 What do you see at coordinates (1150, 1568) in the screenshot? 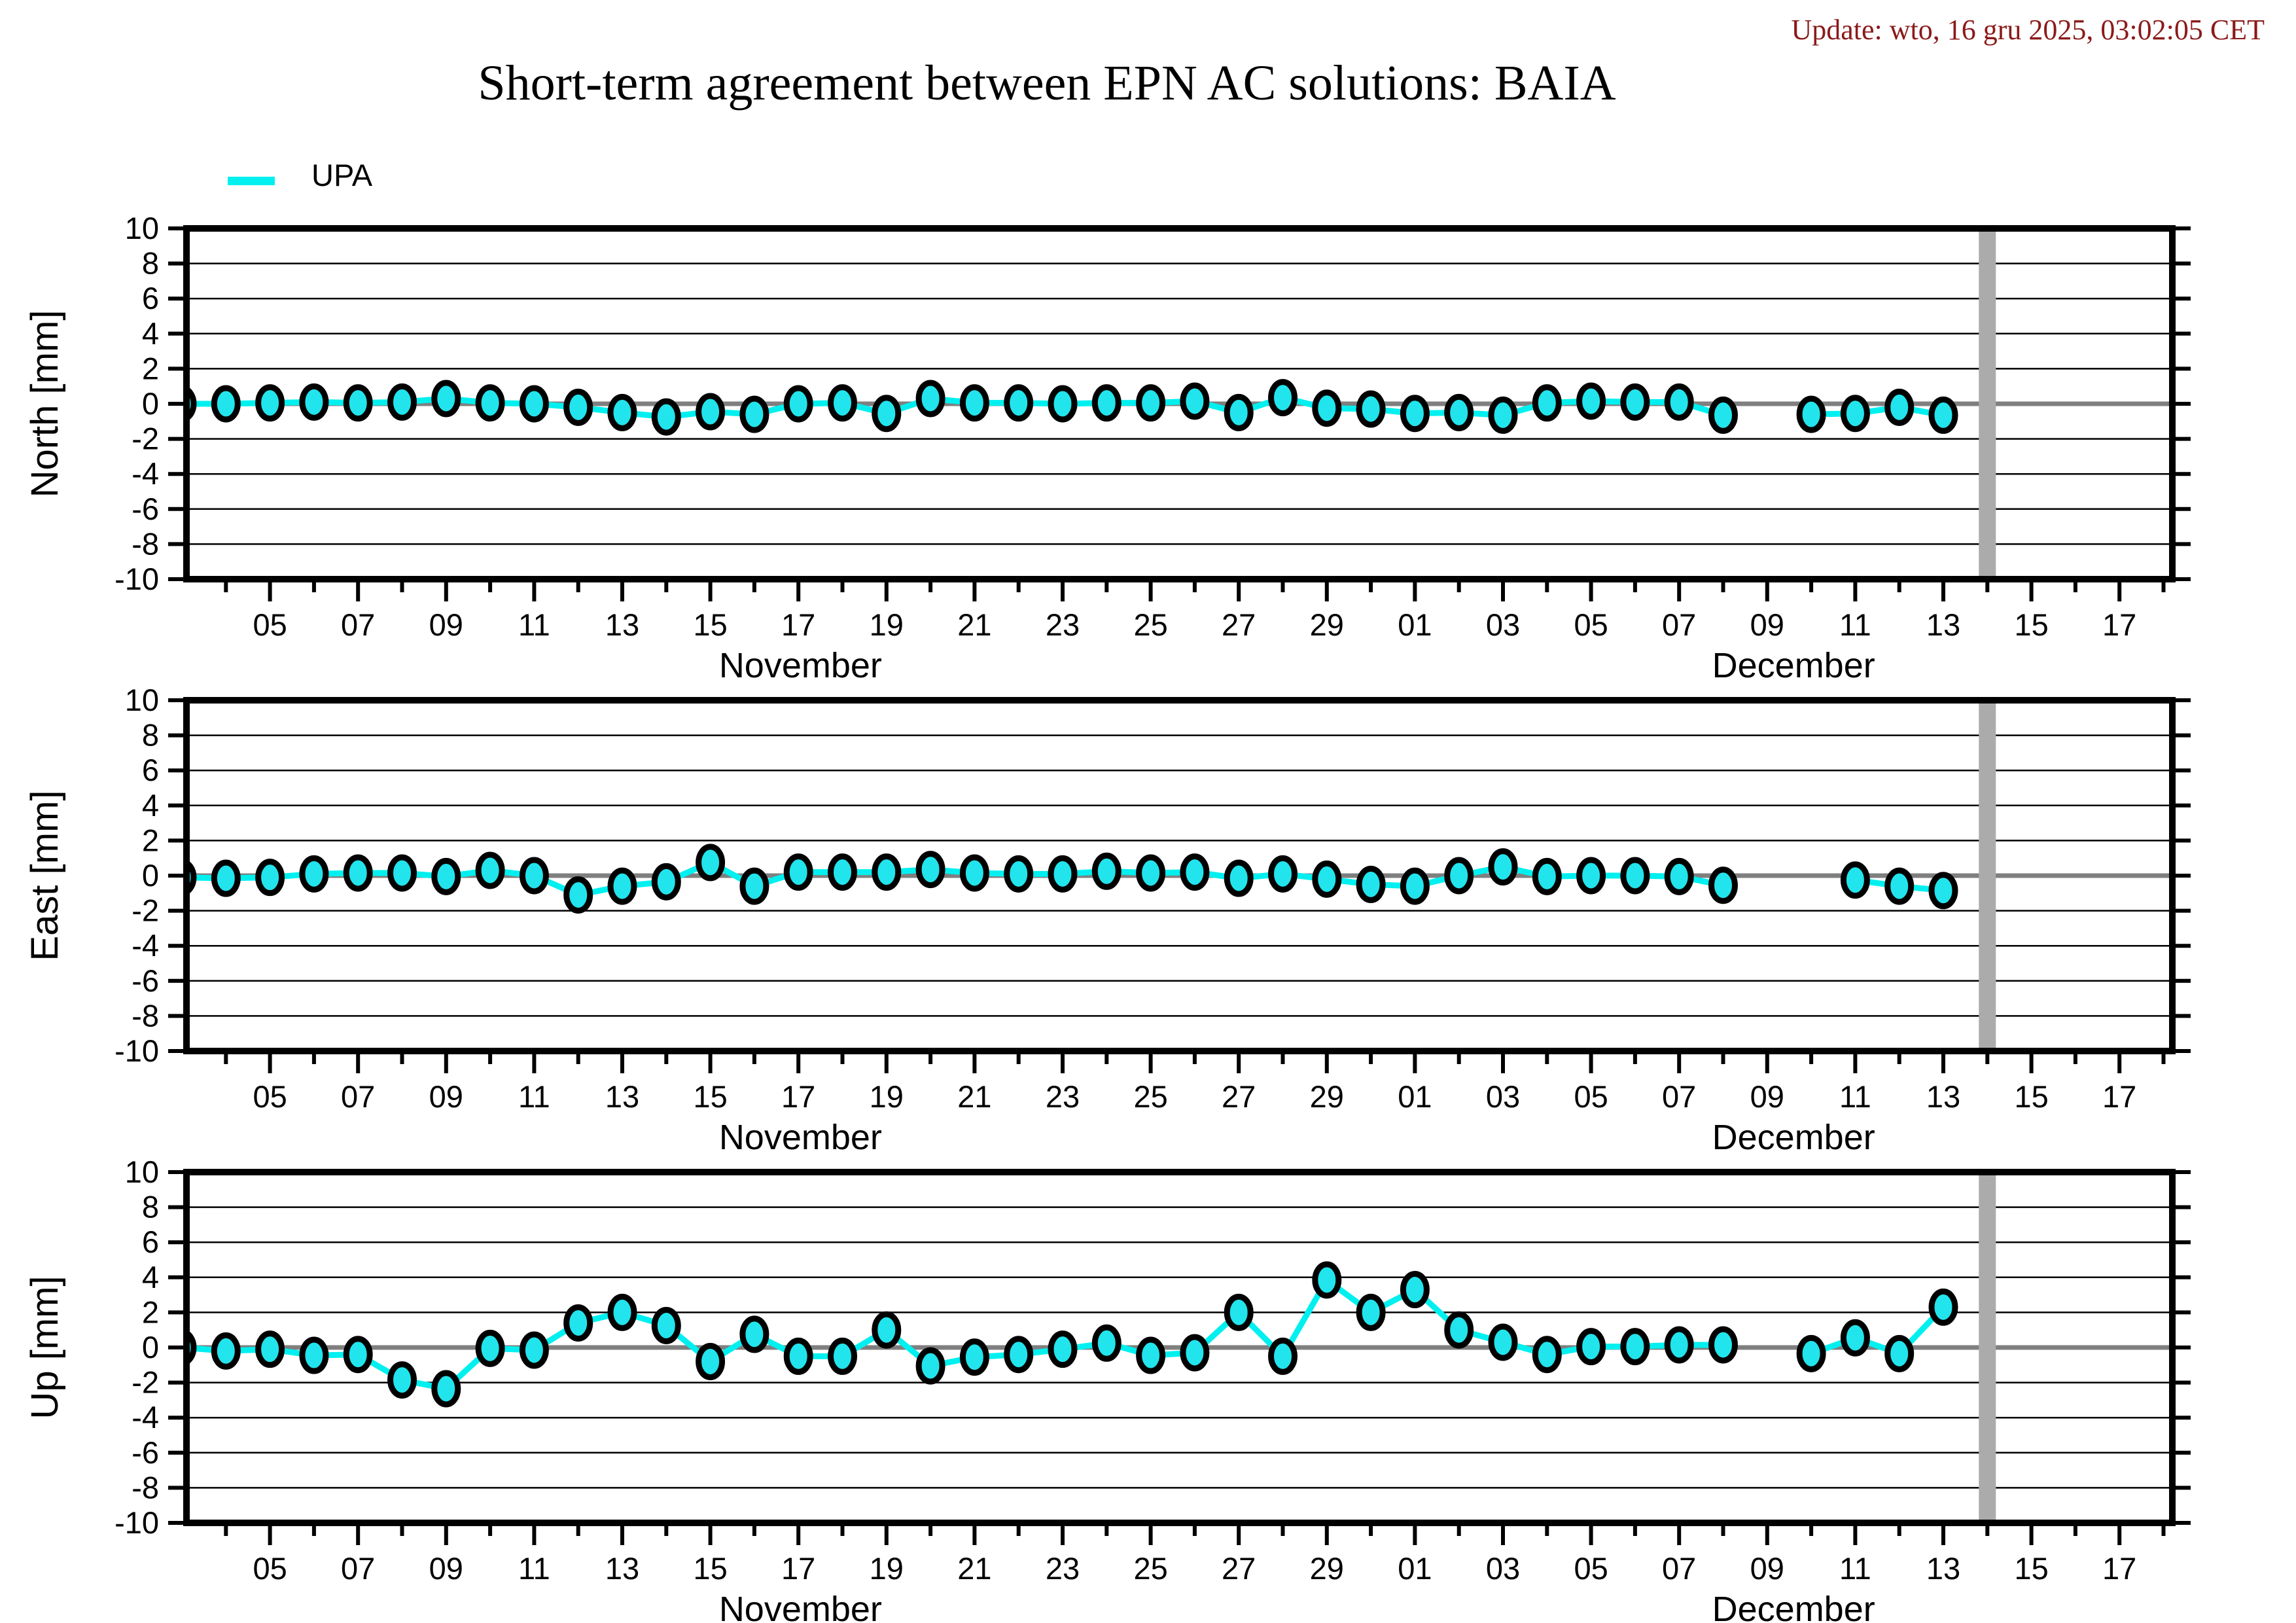
I see `x-tick-label: 25` at bounding box center [1150, 1568].